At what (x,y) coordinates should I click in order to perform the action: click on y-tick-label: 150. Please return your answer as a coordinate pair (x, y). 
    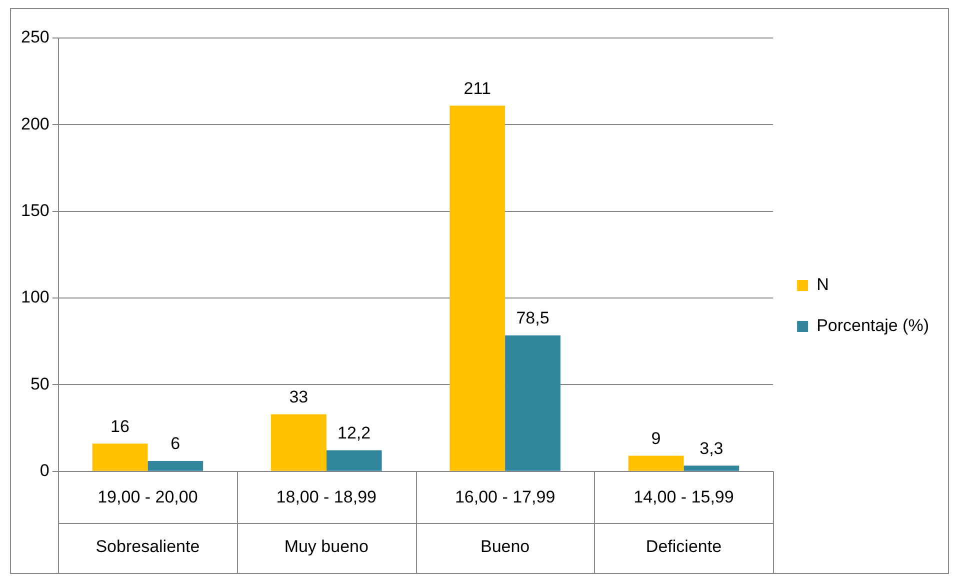
    Looking at the image, I should click on (35, 210).